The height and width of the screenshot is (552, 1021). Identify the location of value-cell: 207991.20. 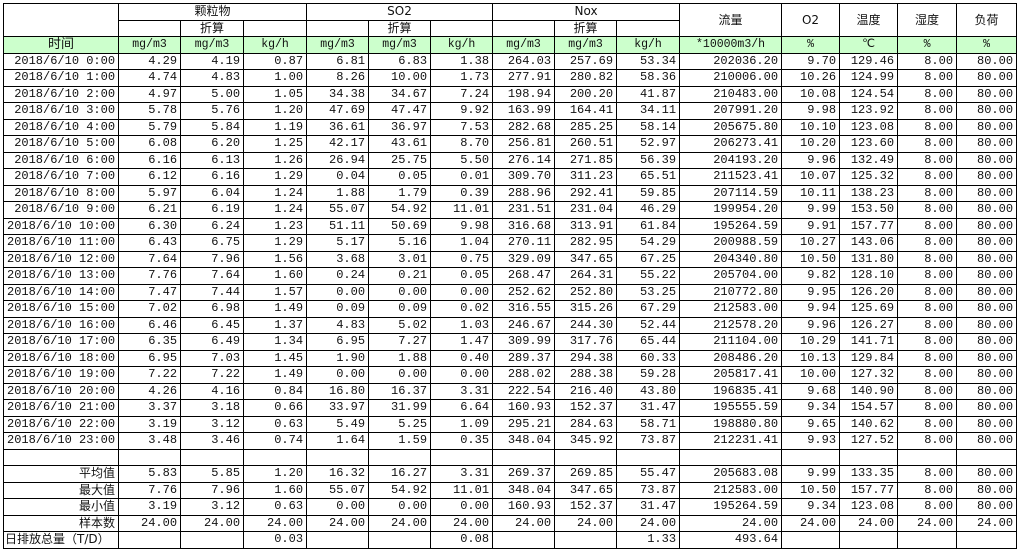
(731, 111).